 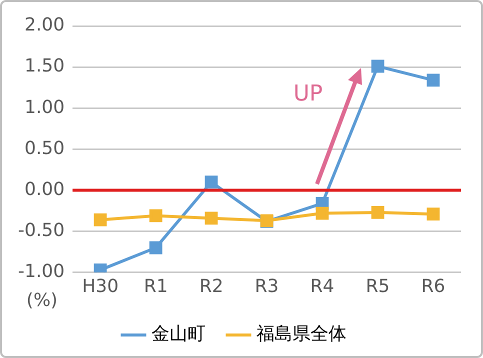 I want to click on legend-label: 金山町, so click(x=179, y=334).